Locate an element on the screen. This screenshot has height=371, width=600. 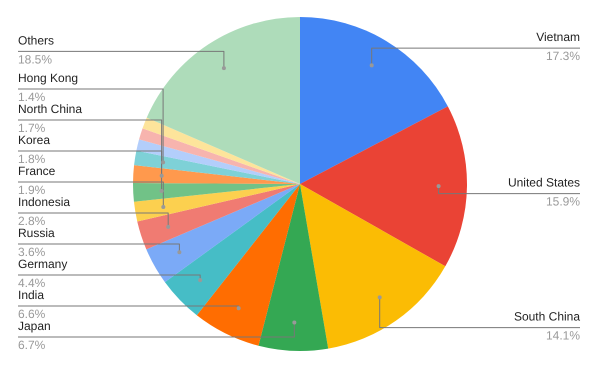
data-label: 1.7% is located at coordinates (32, 128).